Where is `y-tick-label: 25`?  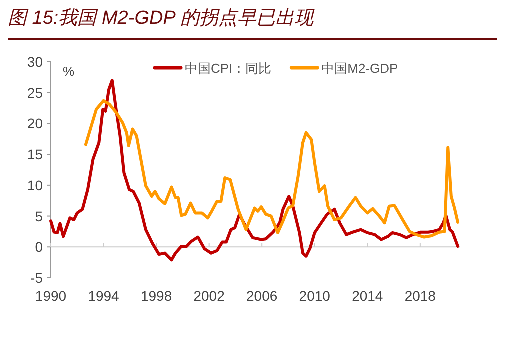
y-tick-label: 25 is located at coordinates (35, 92).